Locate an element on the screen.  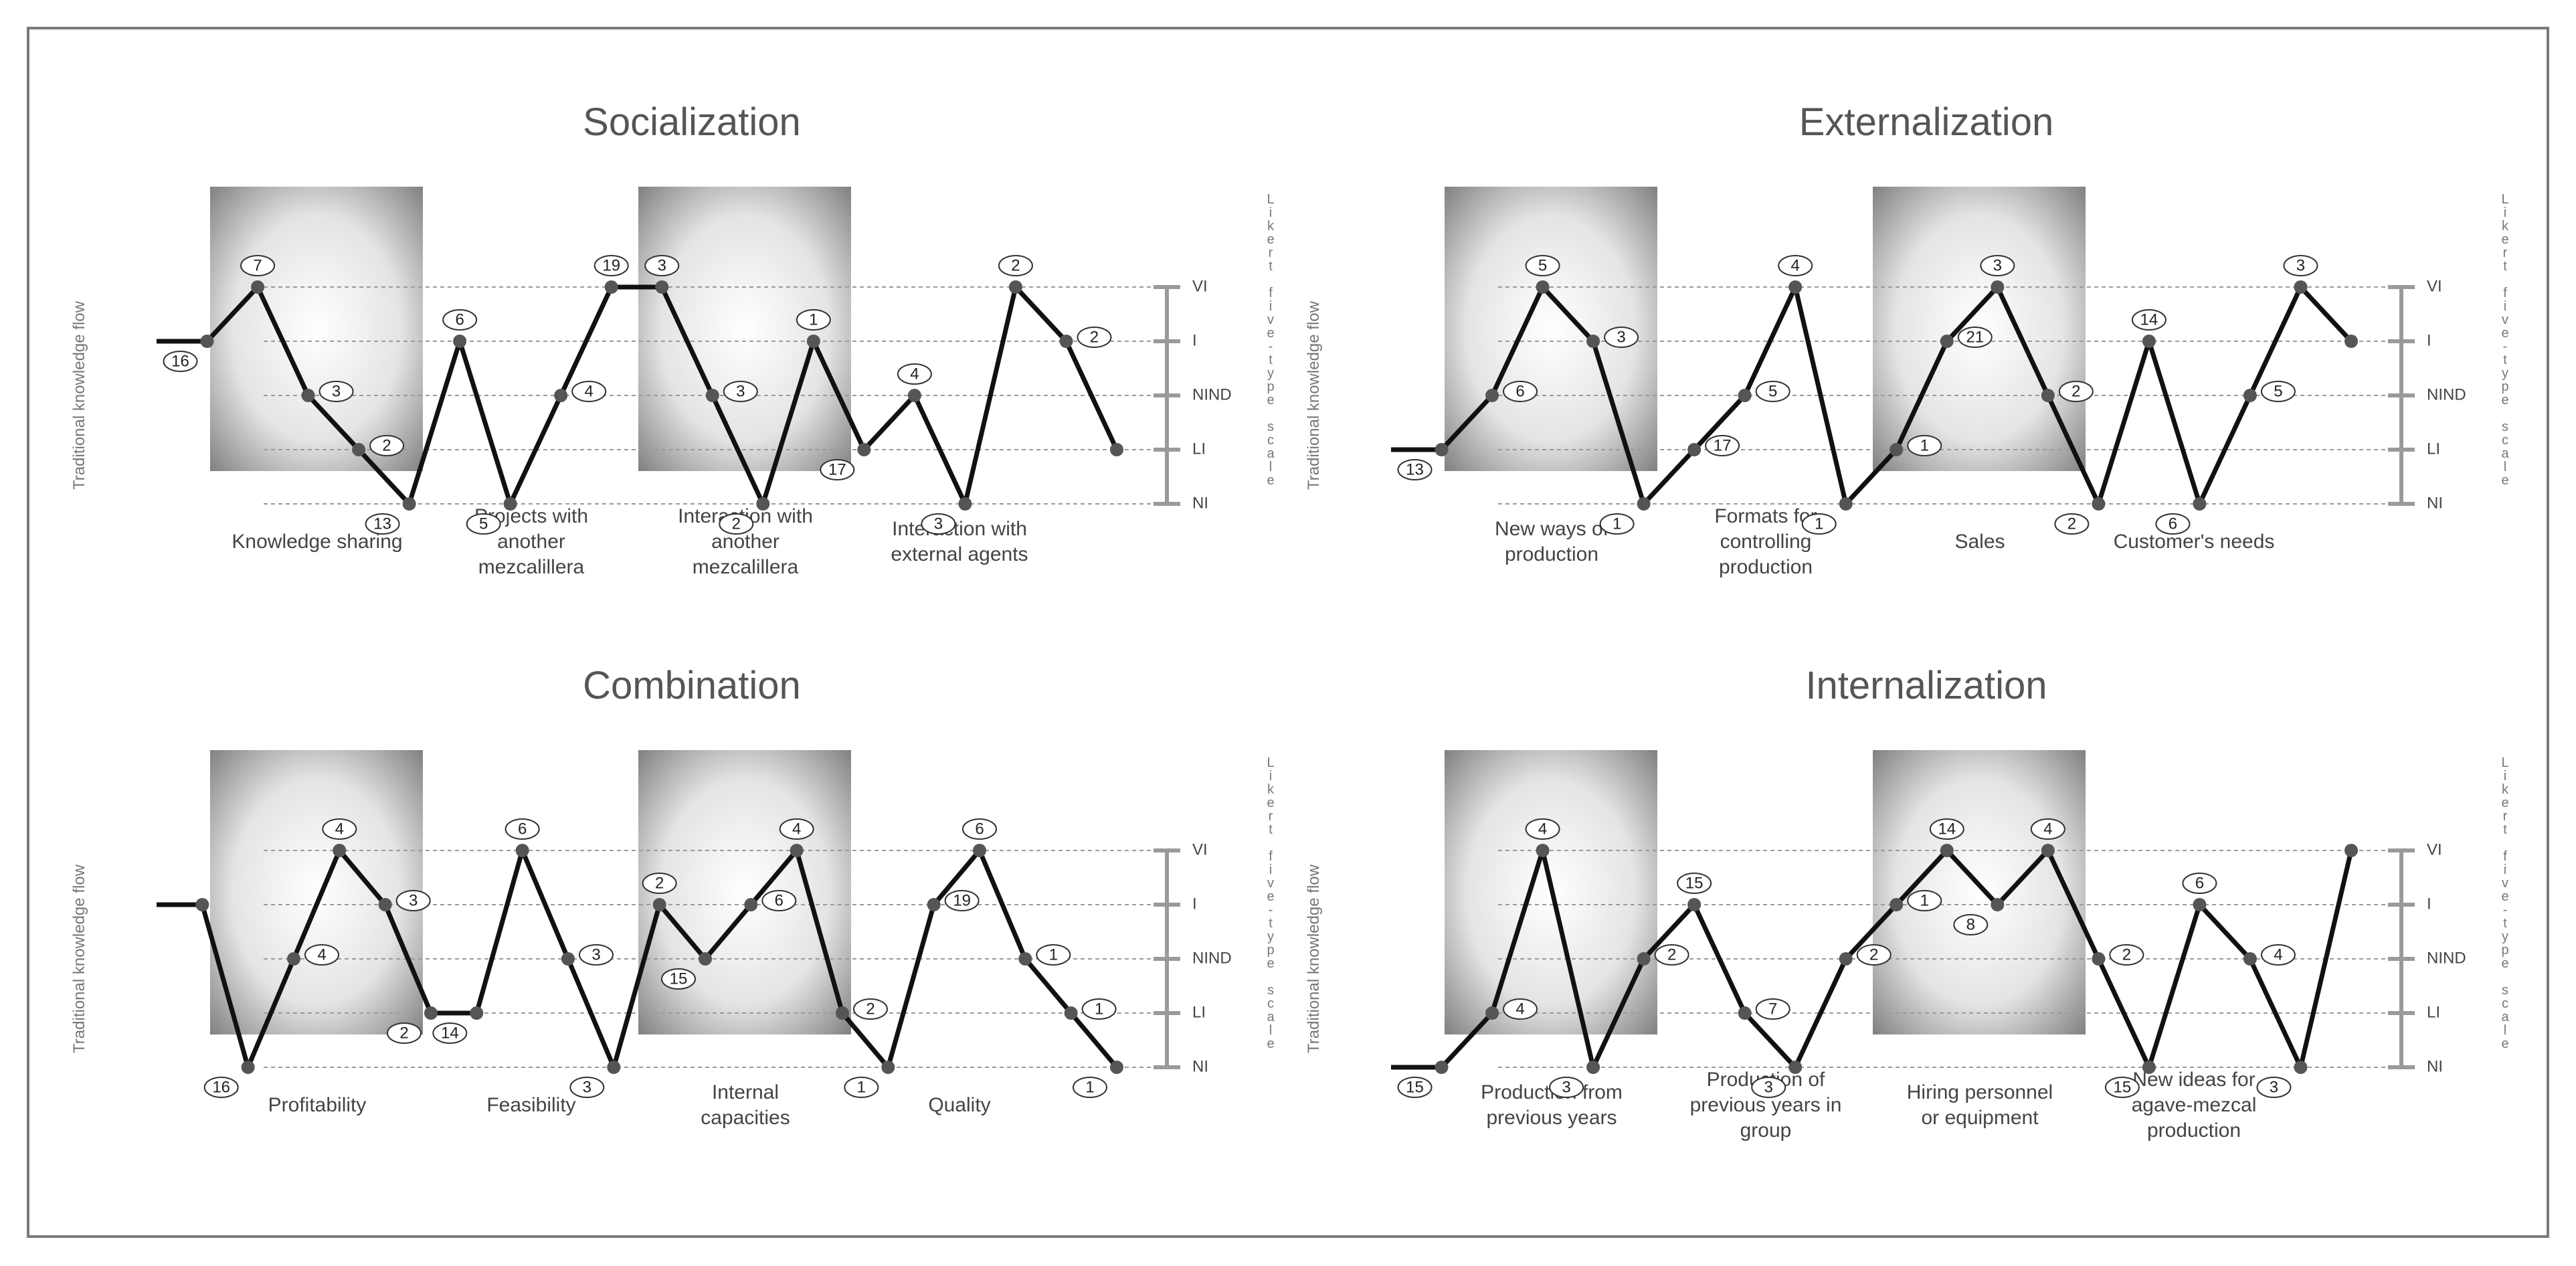
chart-title: Externalization is located at coordinates (1926, 122).